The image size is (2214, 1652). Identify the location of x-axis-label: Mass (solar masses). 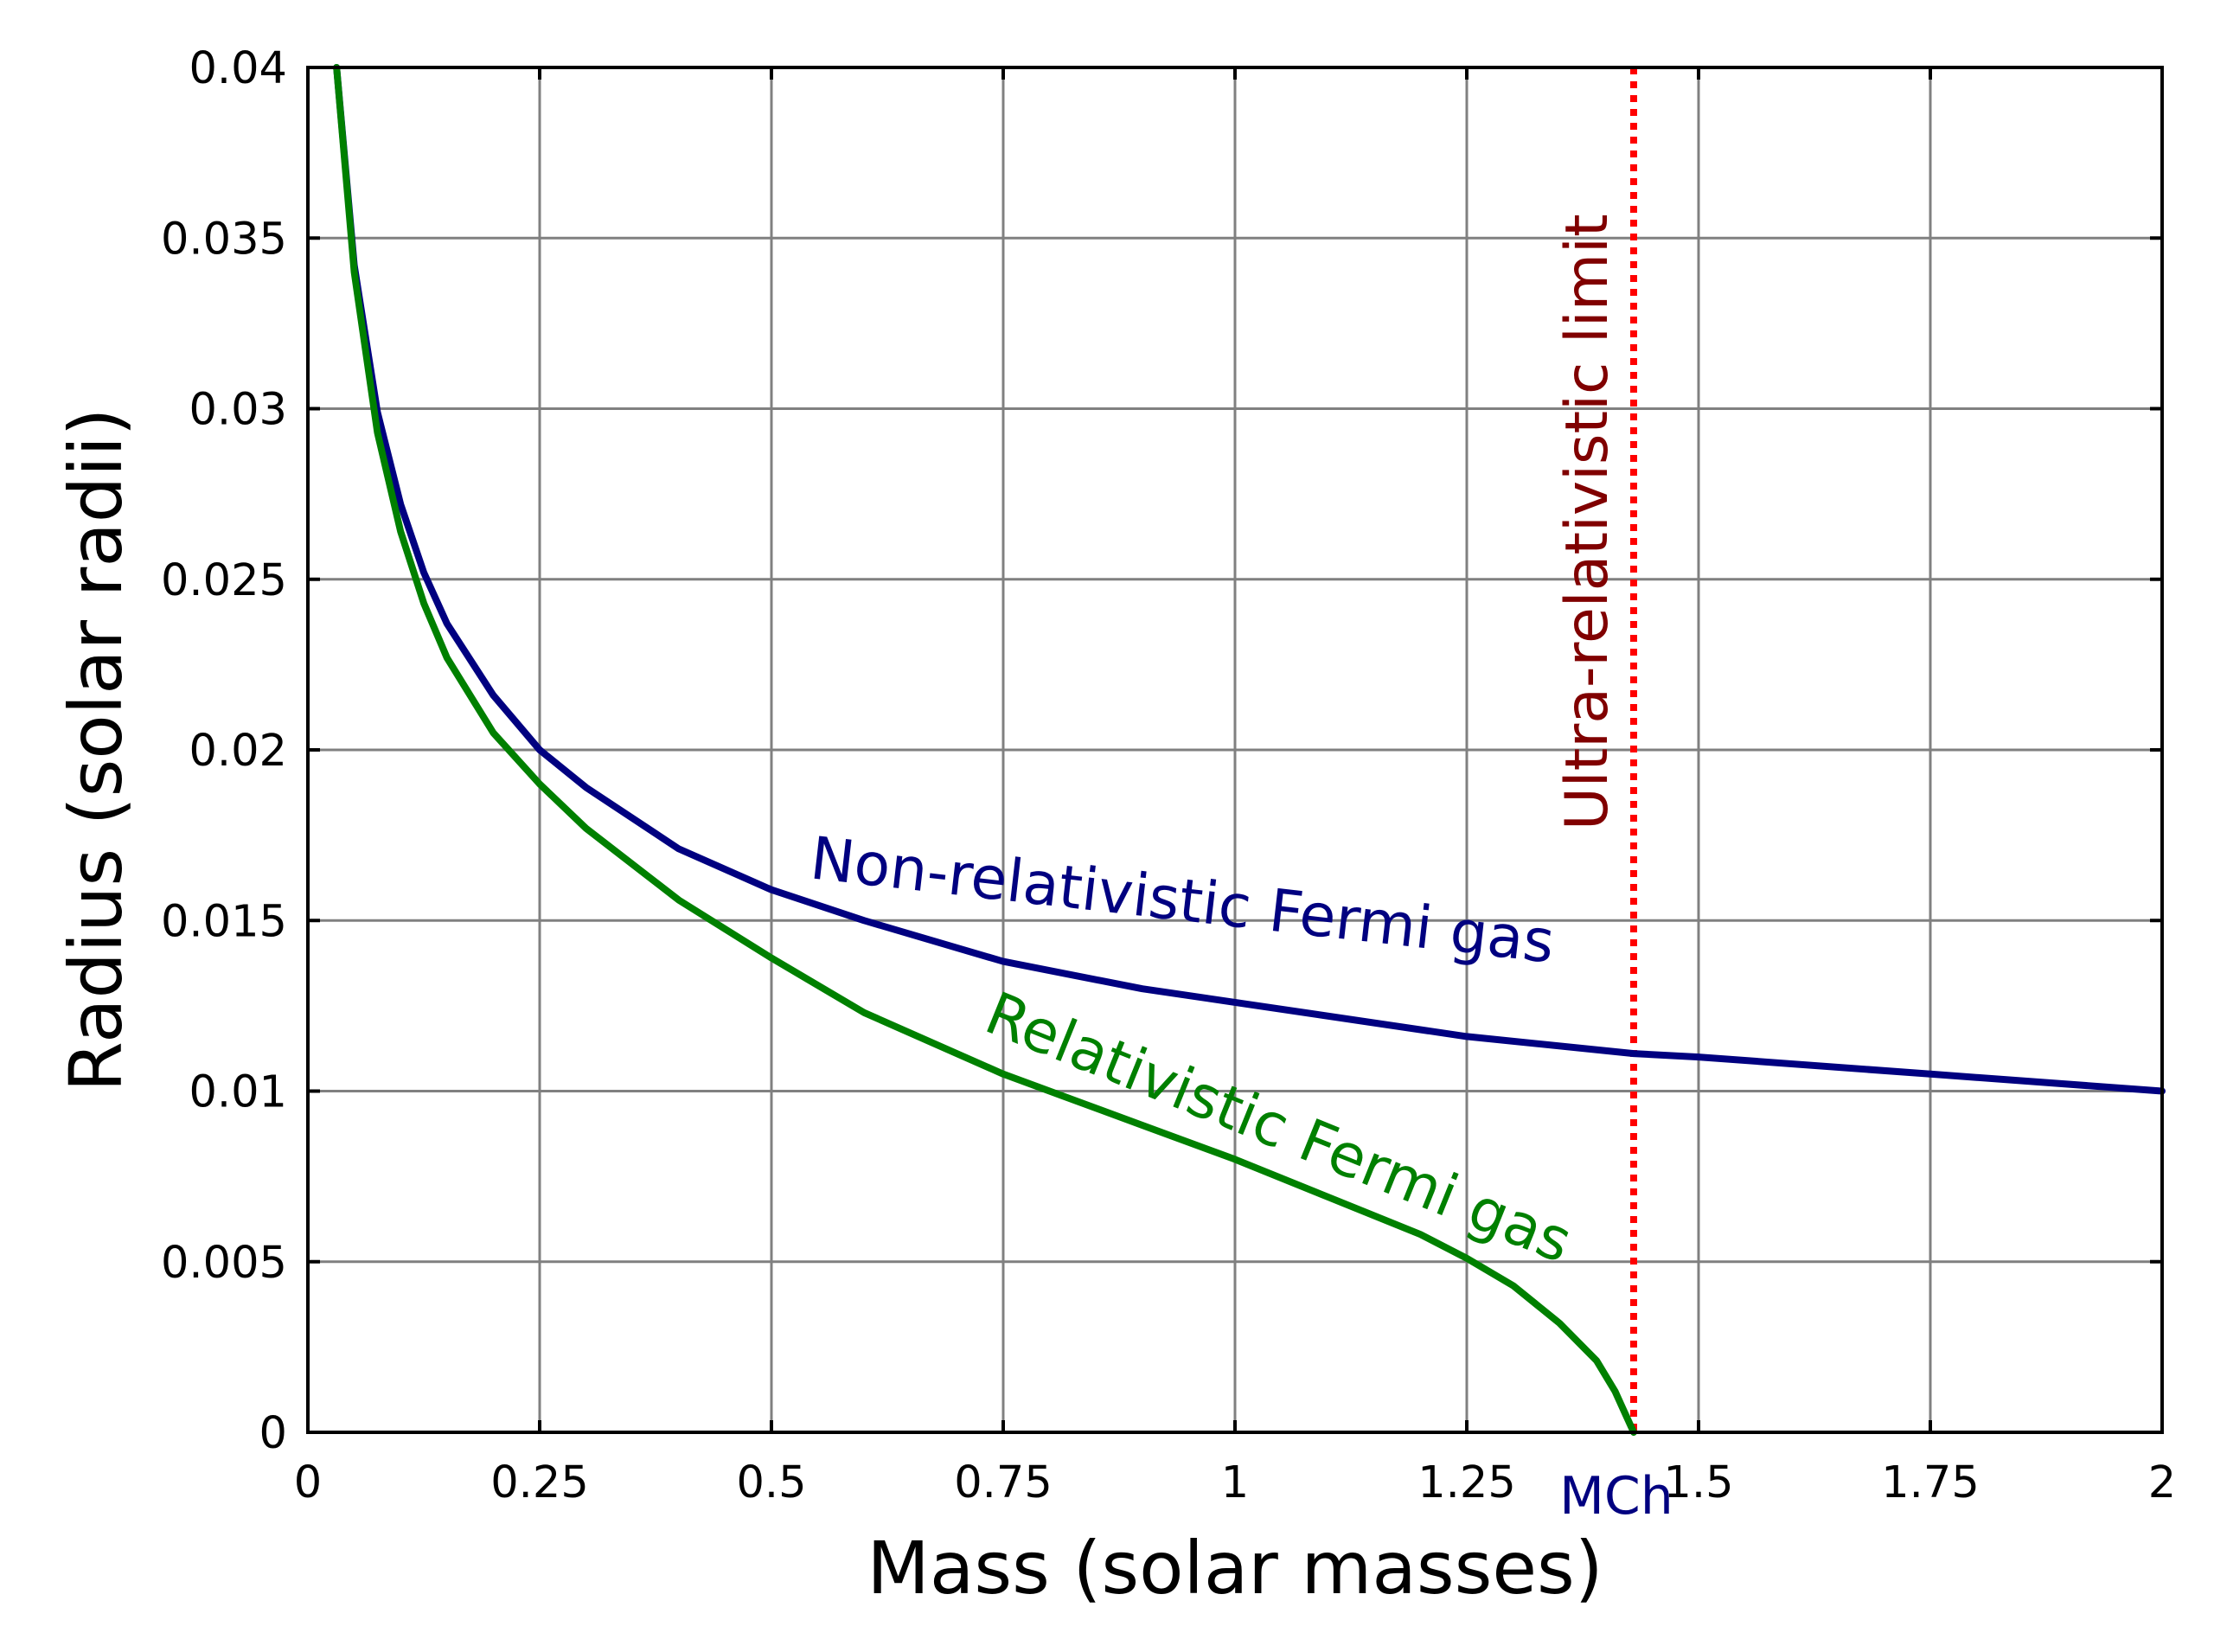
(1235, 1568).